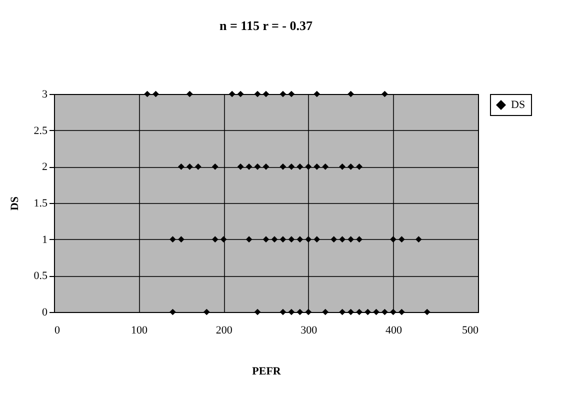 This screenshot has width=577, height=408. What do you see at coordinates (267, 372) in the screenshot?
I see `x-axis-title: PEFR` at bounding box center [267, 372].